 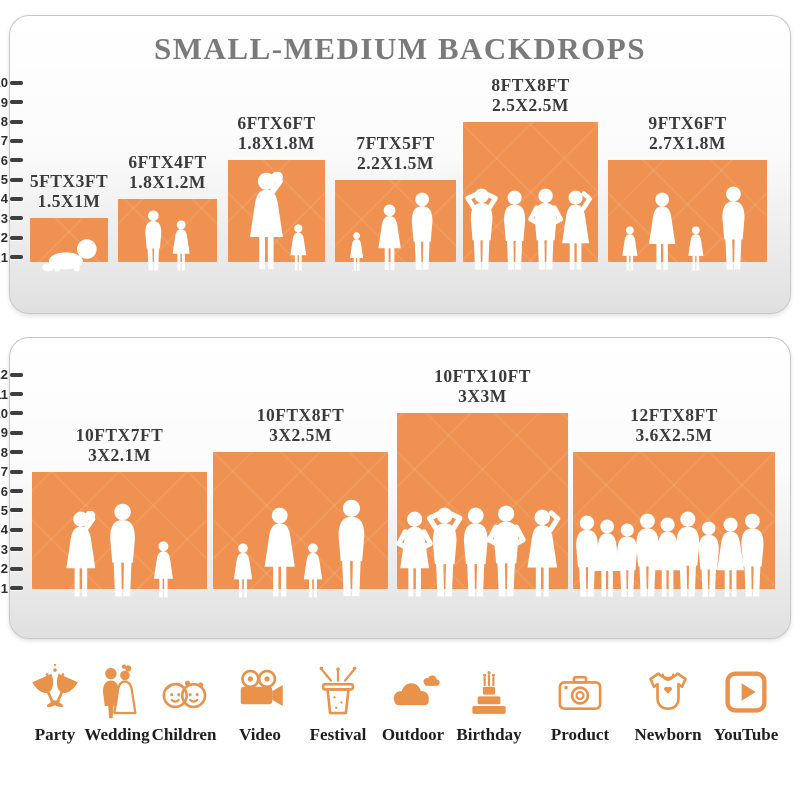 What do you see at coordinates (117, 703) in the screenshot?
I see `category-item: Wedding` at bounding box center [117, 703].